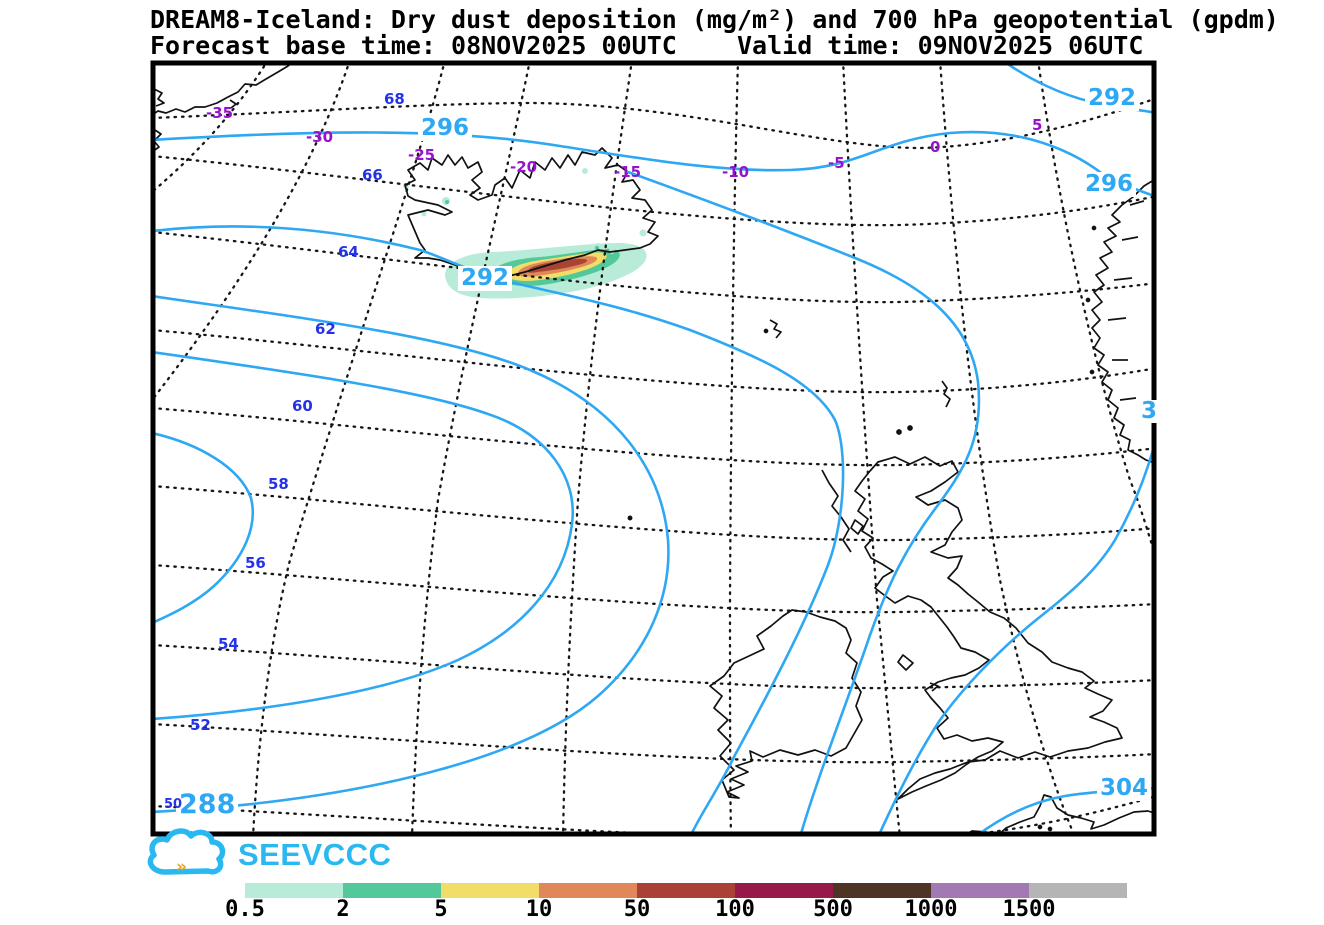 The image size is (1324, 925). What do you see at coordinates (1112, 98) in the screenshot?
I see `contour-label-292-topright: 292` at bounding box center [1112, 98].